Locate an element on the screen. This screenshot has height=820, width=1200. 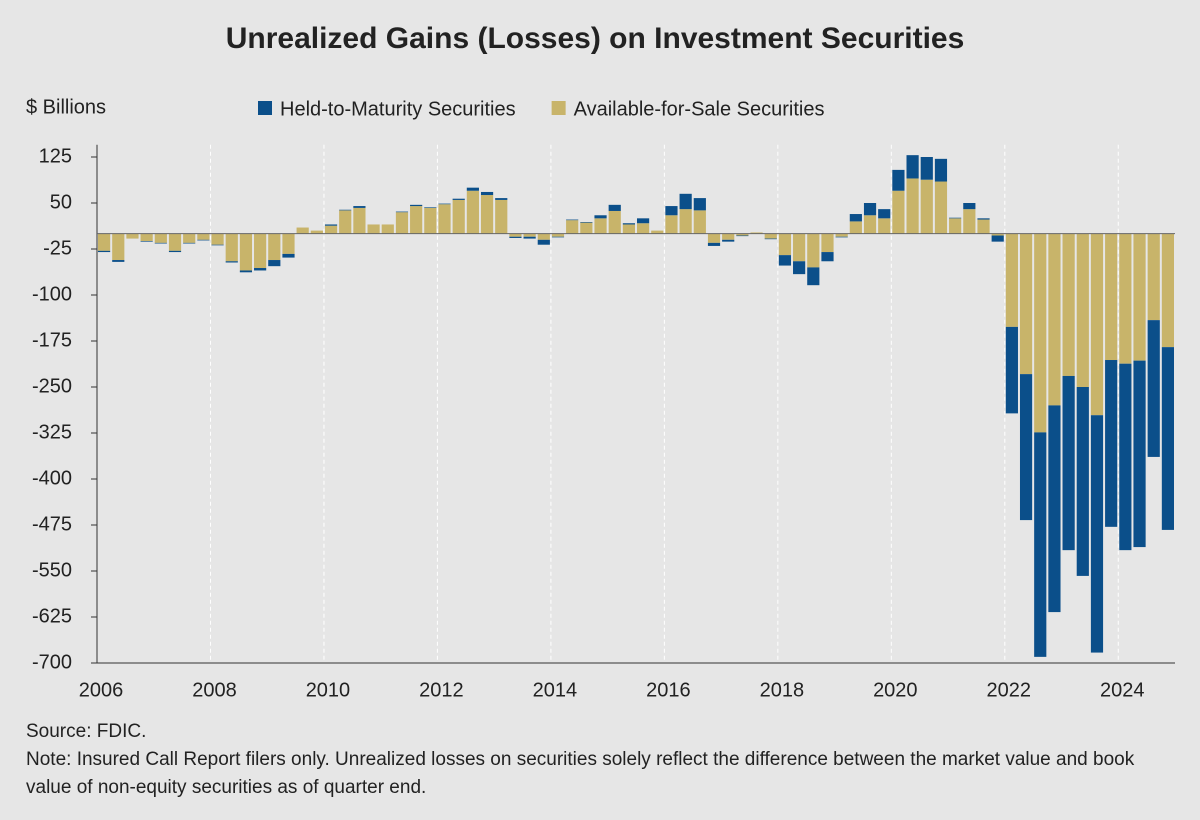
y-tick-label: -100 is located at coordinates (52, 294).